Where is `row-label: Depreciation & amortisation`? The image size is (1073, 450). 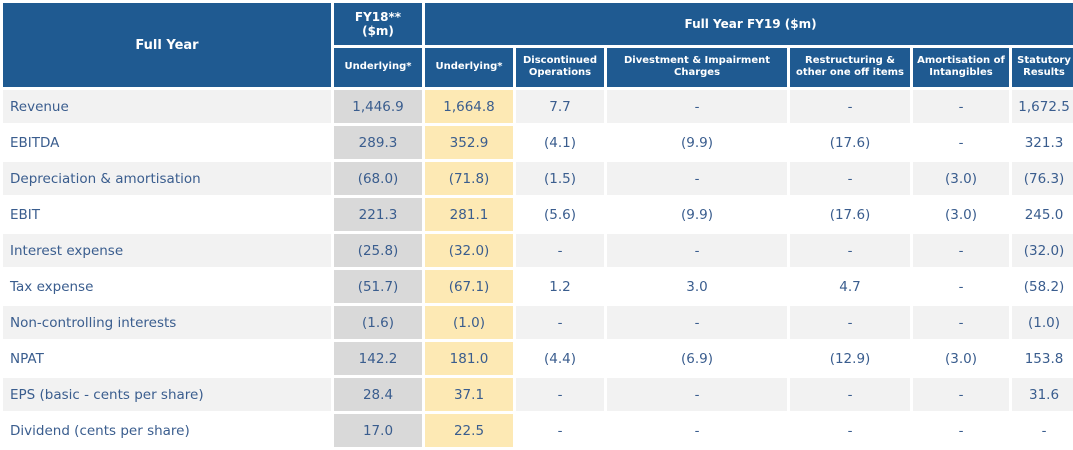
row-label: Depreciation & amortisation is located at coordinates (167, 178).